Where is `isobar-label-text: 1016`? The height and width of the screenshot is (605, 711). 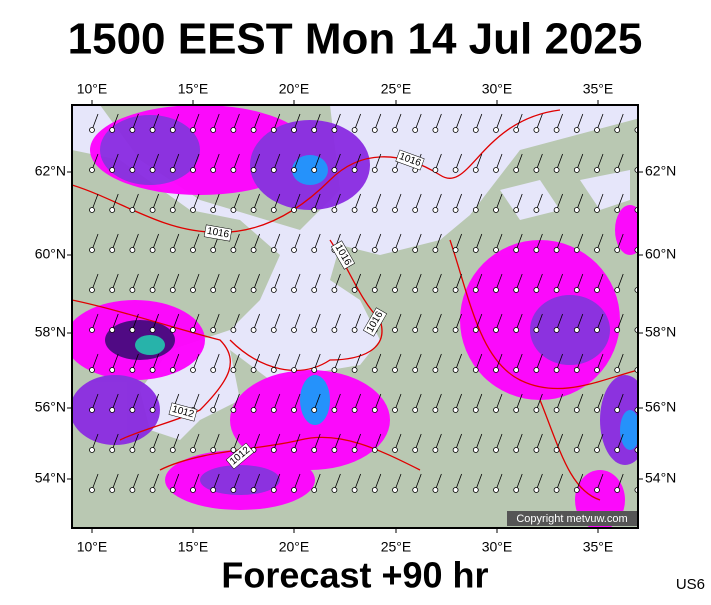 isobar-label-text: 1016 is located at coordinates (218, 233).